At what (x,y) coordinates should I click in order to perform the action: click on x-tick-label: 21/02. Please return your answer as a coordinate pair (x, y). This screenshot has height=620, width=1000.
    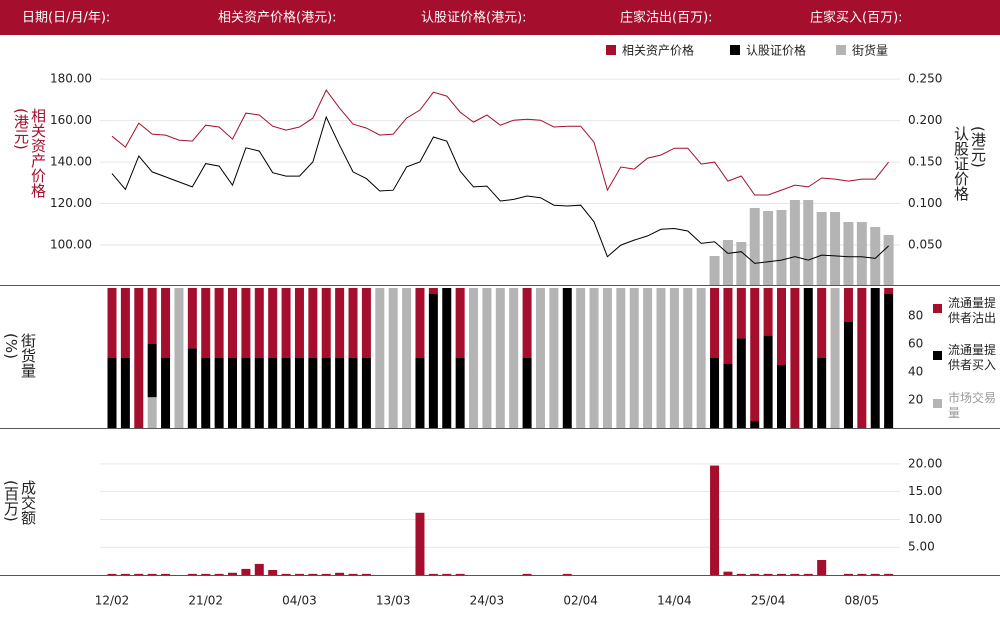
    Looking at the image, I should click on (205, 601).